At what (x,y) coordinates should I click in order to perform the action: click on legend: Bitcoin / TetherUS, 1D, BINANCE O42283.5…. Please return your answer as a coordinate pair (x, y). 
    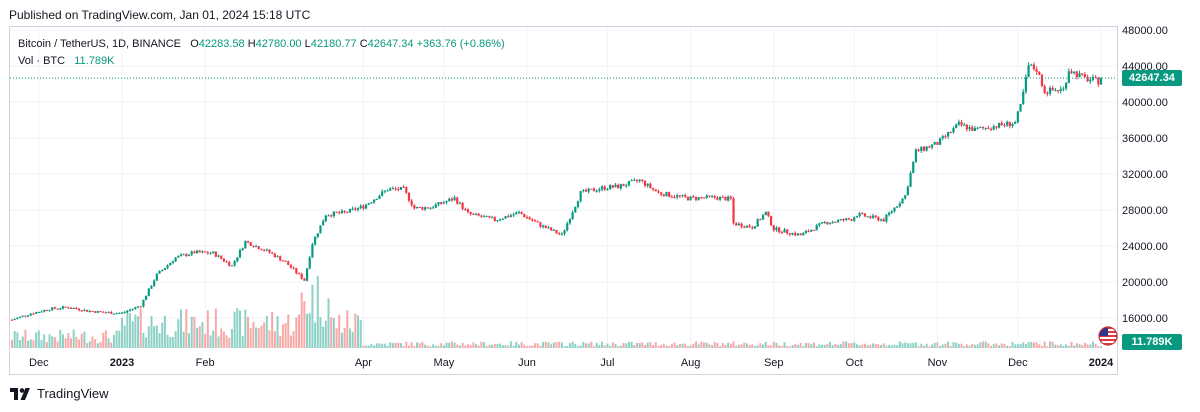
    Looking at the image, I should click on (261, 53).